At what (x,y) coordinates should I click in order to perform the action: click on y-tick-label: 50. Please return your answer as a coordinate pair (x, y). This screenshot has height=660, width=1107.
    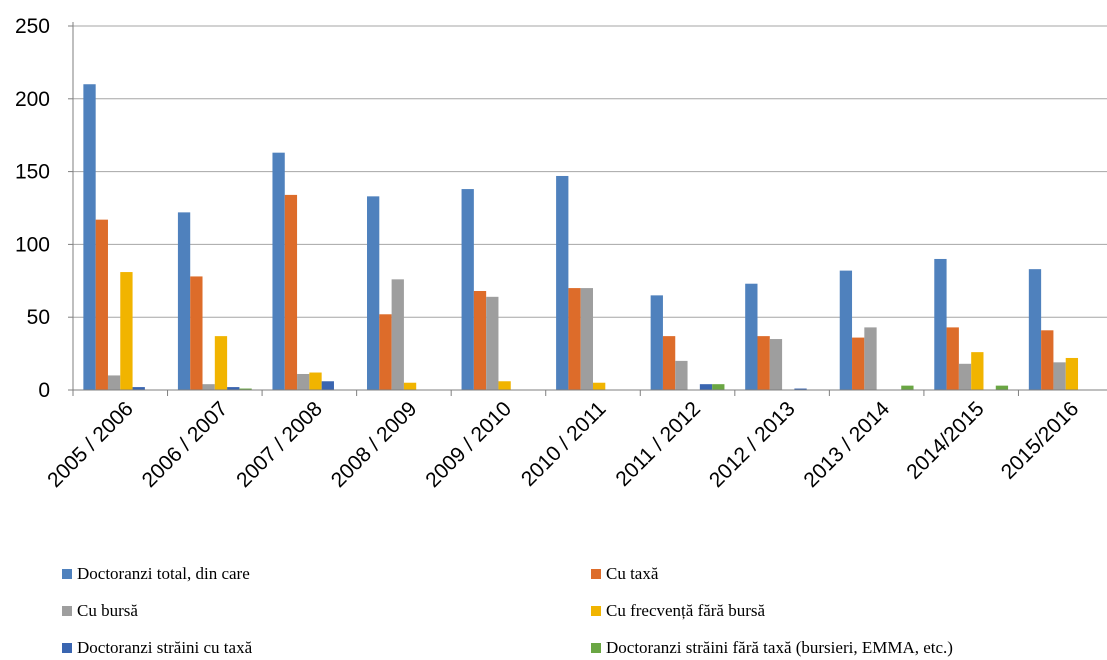
    Looking at the image, I should click on (38, 317).